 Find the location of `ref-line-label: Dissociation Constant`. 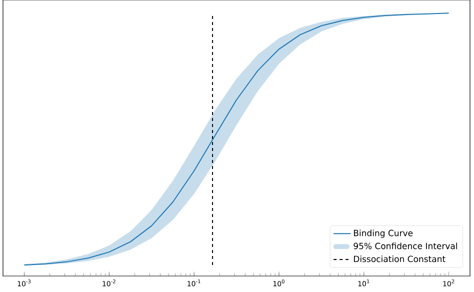

ref-line-label: Dissociation Constant is located at coordinates (400, 259).